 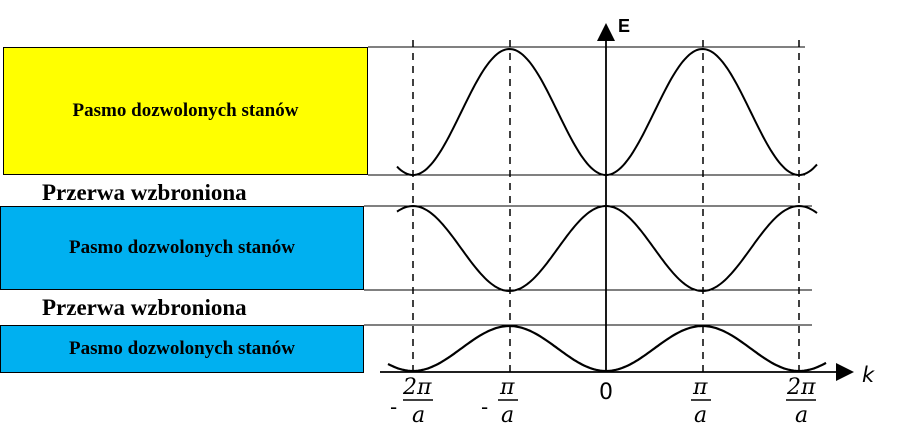 What do you see at coordinates (607, 112) in the screenshot?
I see `dispersion-curve-upper` at bounding box center [607, 112].